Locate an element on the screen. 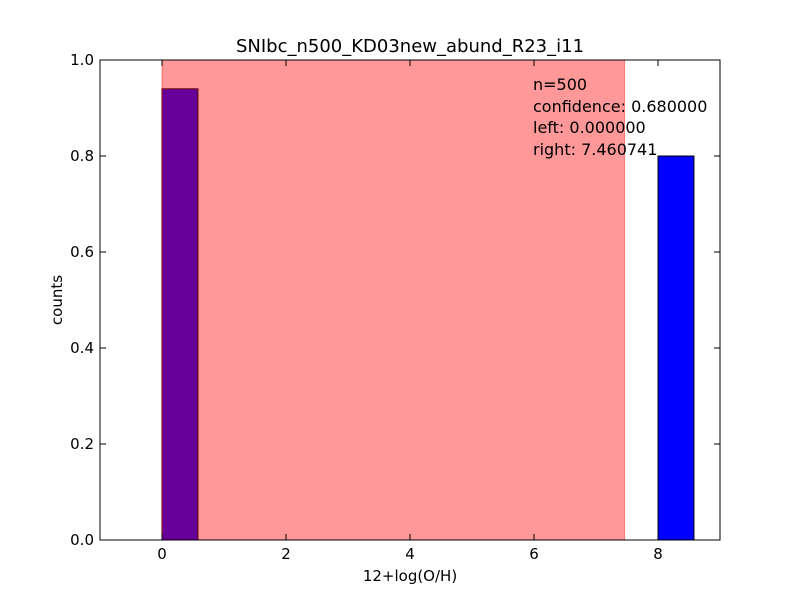 Image resolution: width=800 pixels, height=604 pixels. x-tick-label: 2 is located at coordinates (286, 554).